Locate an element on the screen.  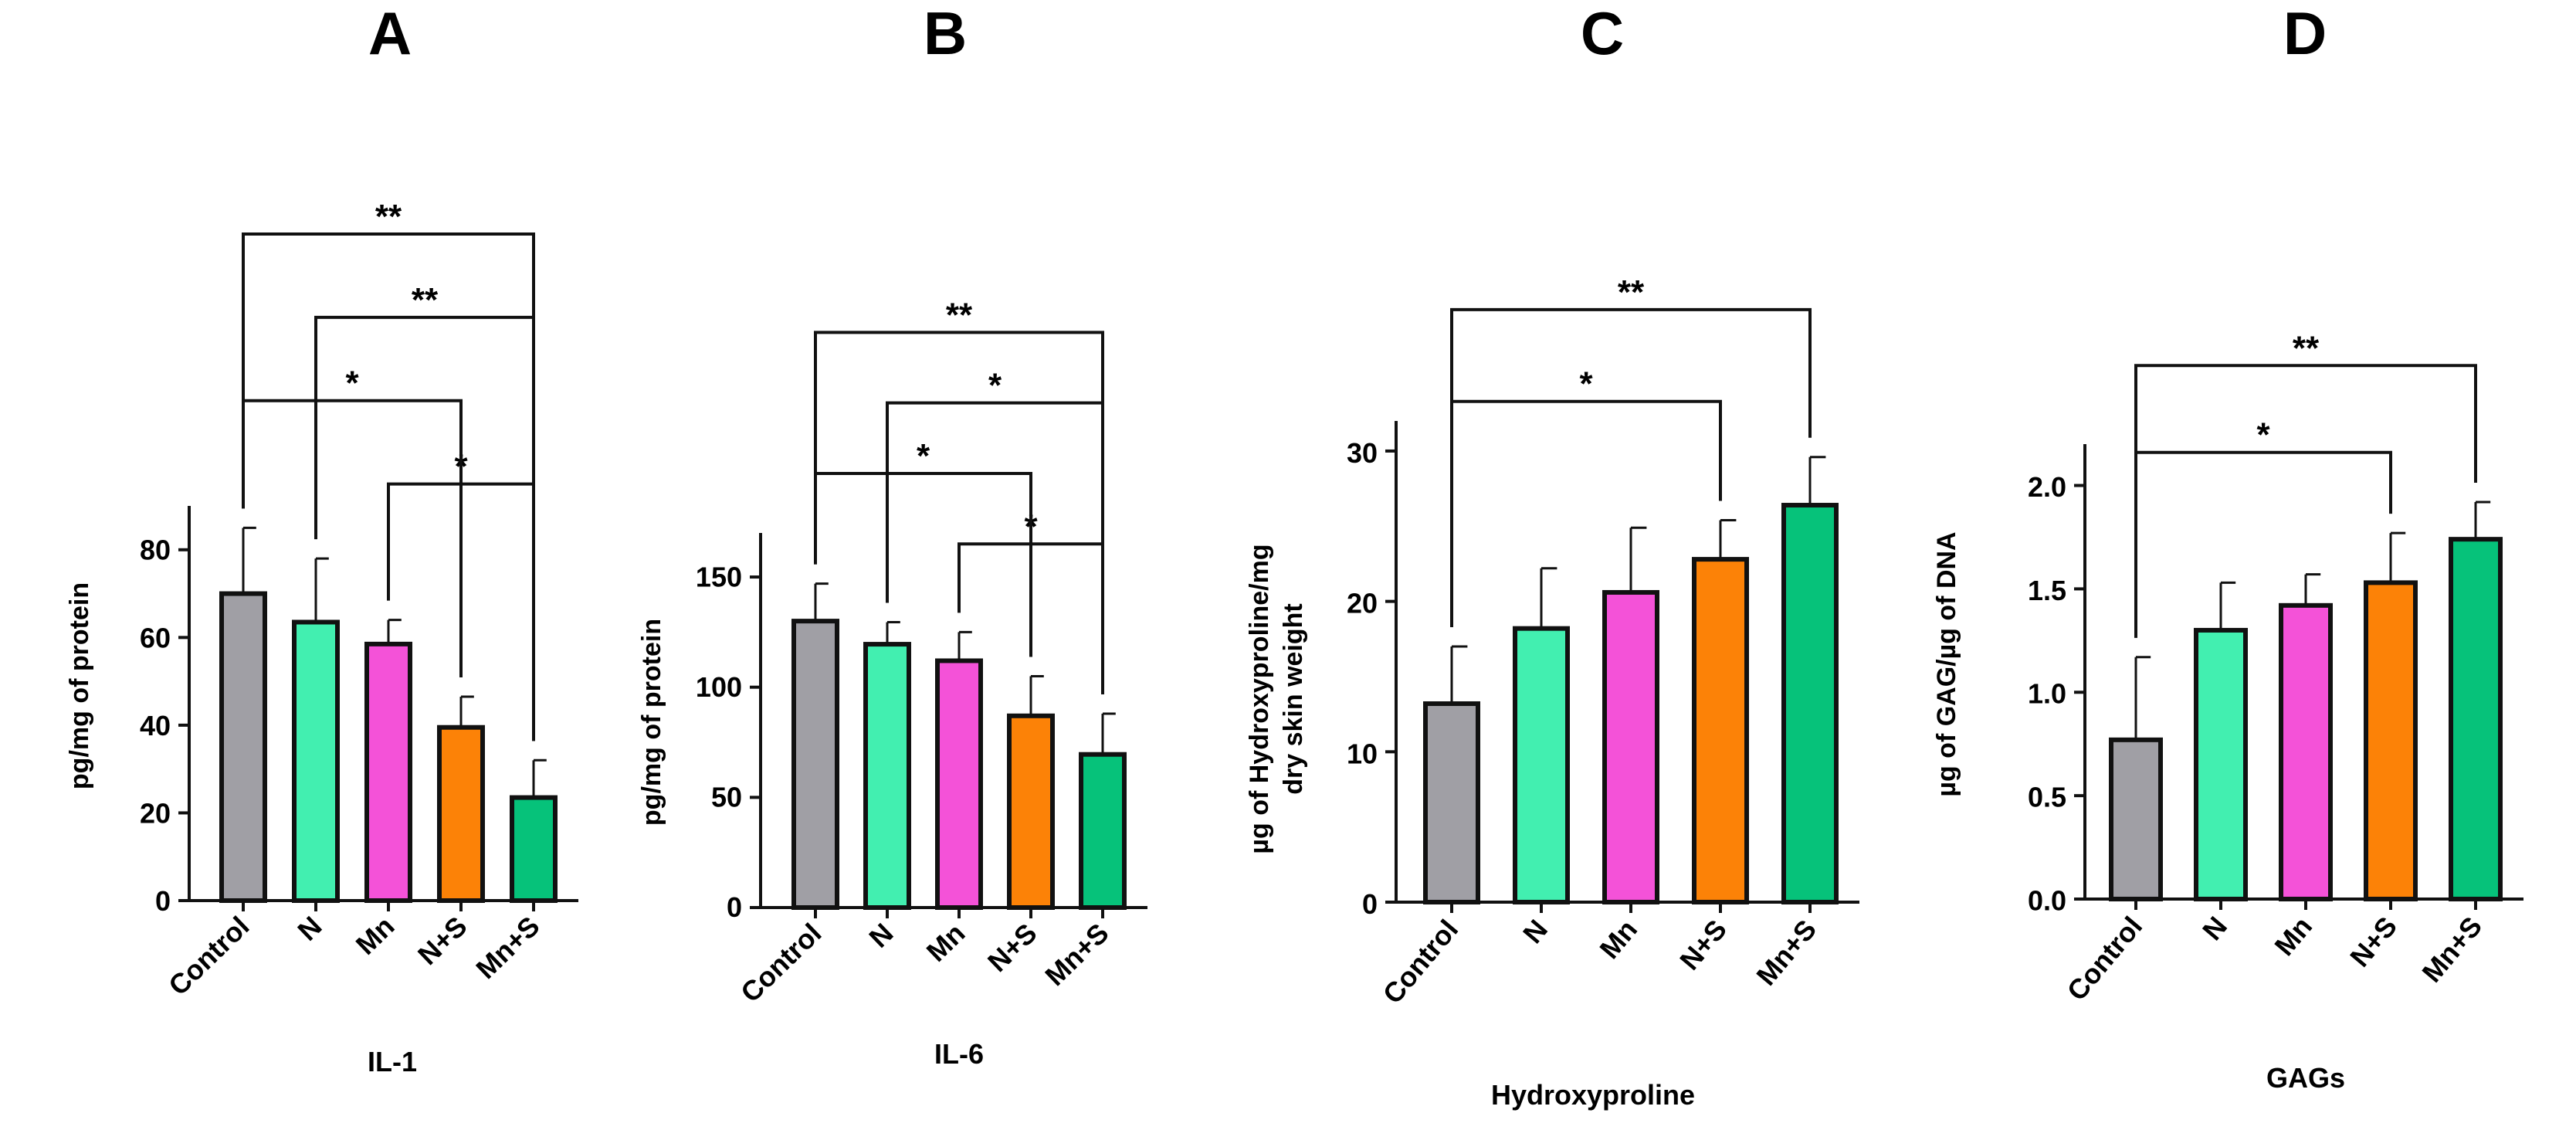
panel-letter-b: B is located at coordinates (945, 33).